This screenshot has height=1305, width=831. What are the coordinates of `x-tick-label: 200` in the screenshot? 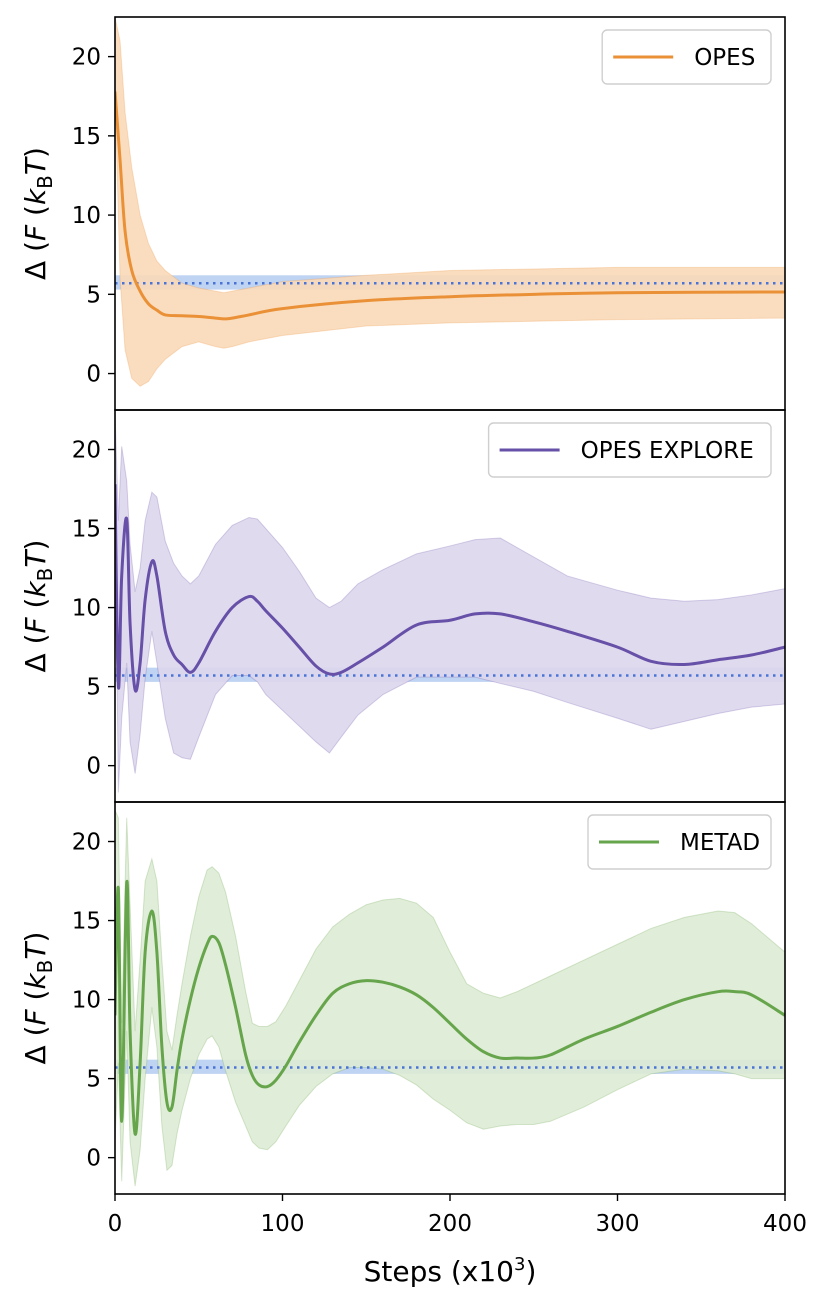 It's located at (450, 1224).